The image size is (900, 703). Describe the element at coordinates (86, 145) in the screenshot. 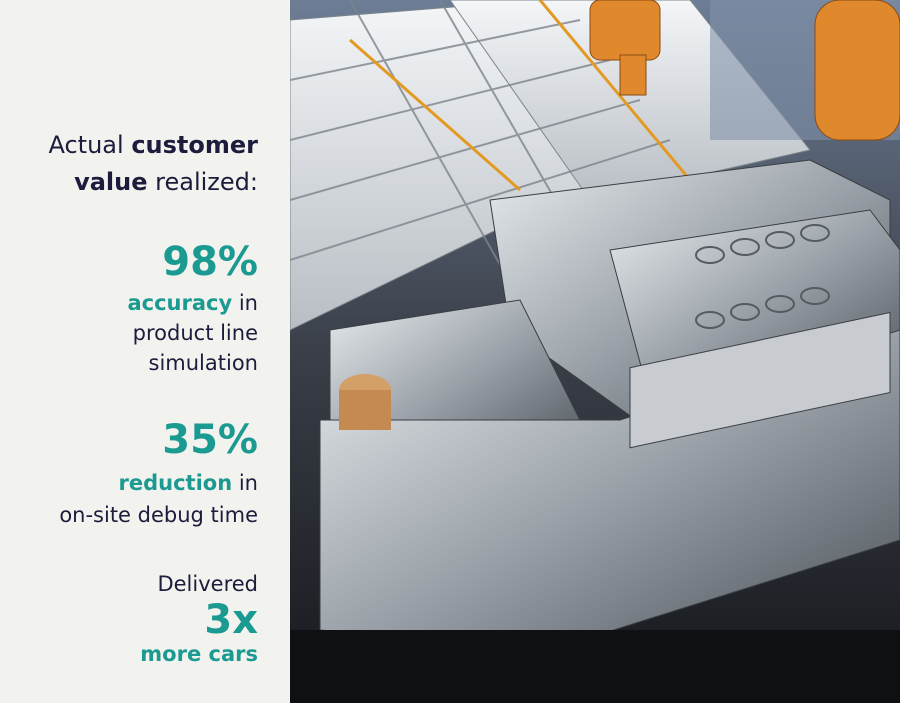

I see `heading-word: Actual` at that location.